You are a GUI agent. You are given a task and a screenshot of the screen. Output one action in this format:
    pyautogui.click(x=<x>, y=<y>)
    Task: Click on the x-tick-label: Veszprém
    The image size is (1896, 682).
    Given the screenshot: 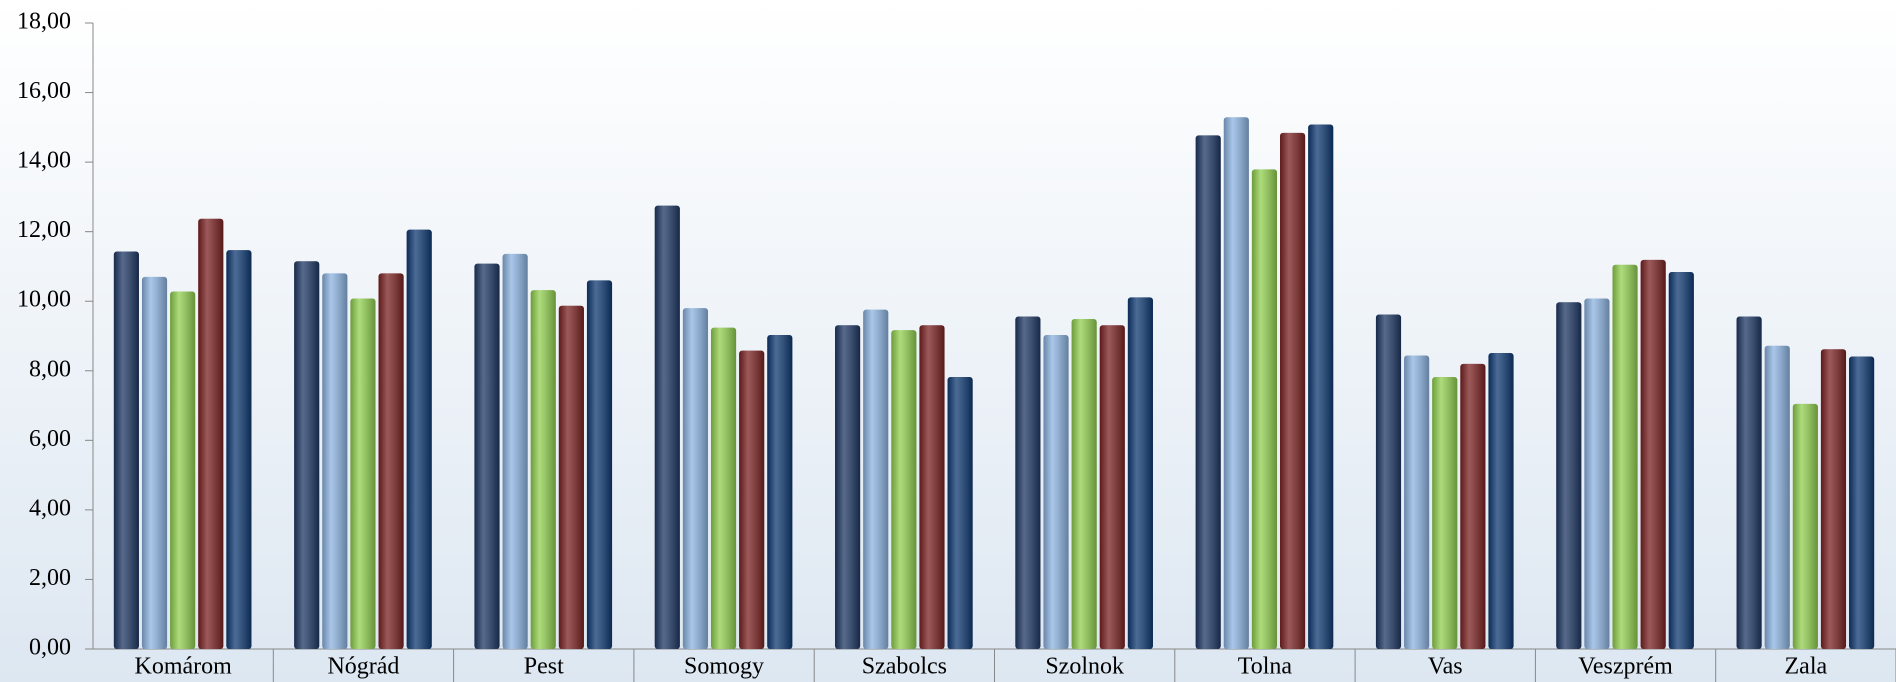 What is the action you would take?
    pyautogui.click(x=1625, y=667)
    